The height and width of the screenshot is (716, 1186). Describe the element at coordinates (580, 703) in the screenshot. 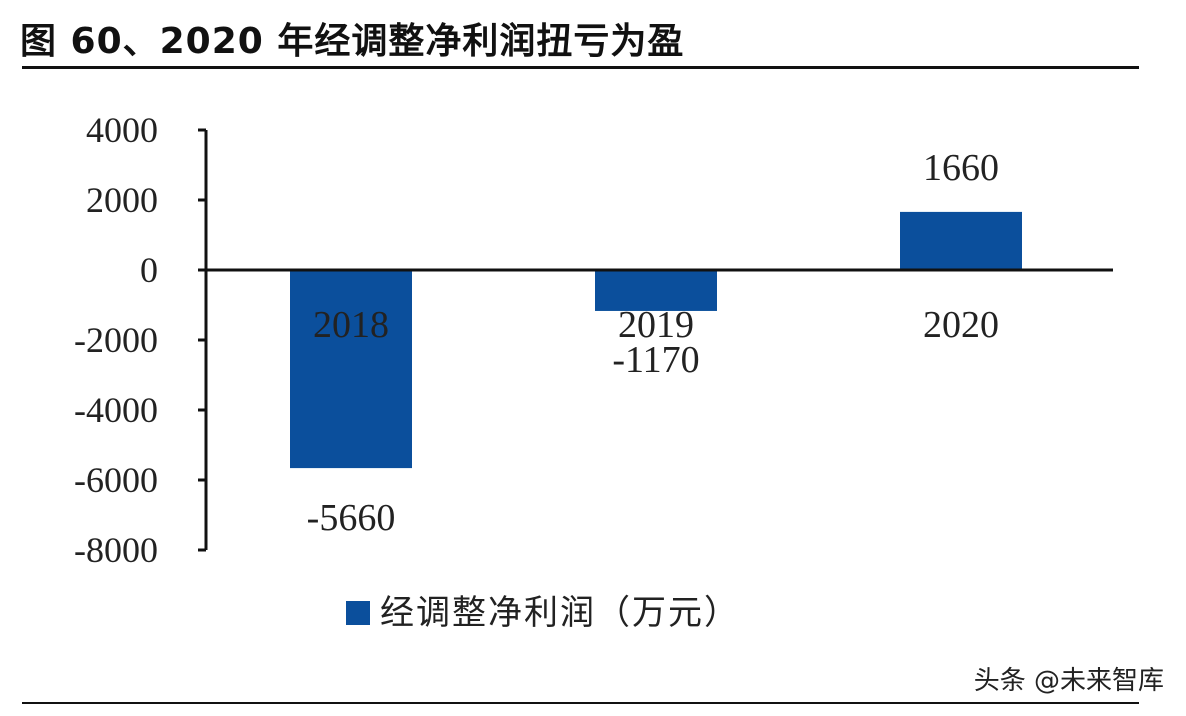

I see `bottom-rule` at that location.